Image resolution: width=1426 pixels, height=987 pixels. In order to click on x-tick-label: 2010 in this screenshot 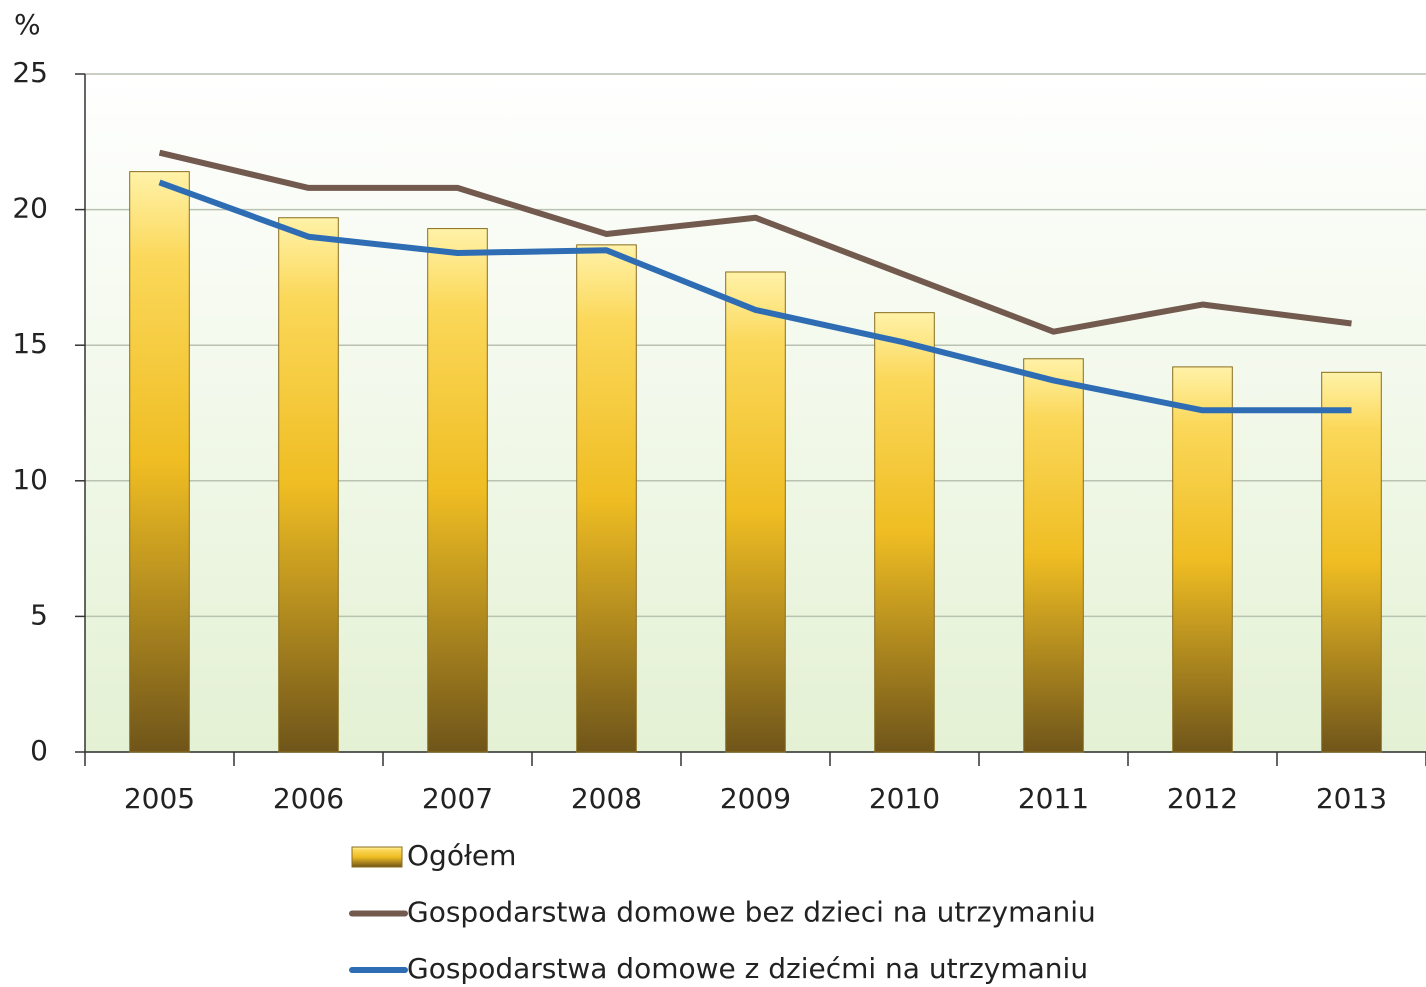, I will do `click(904, 798)`.